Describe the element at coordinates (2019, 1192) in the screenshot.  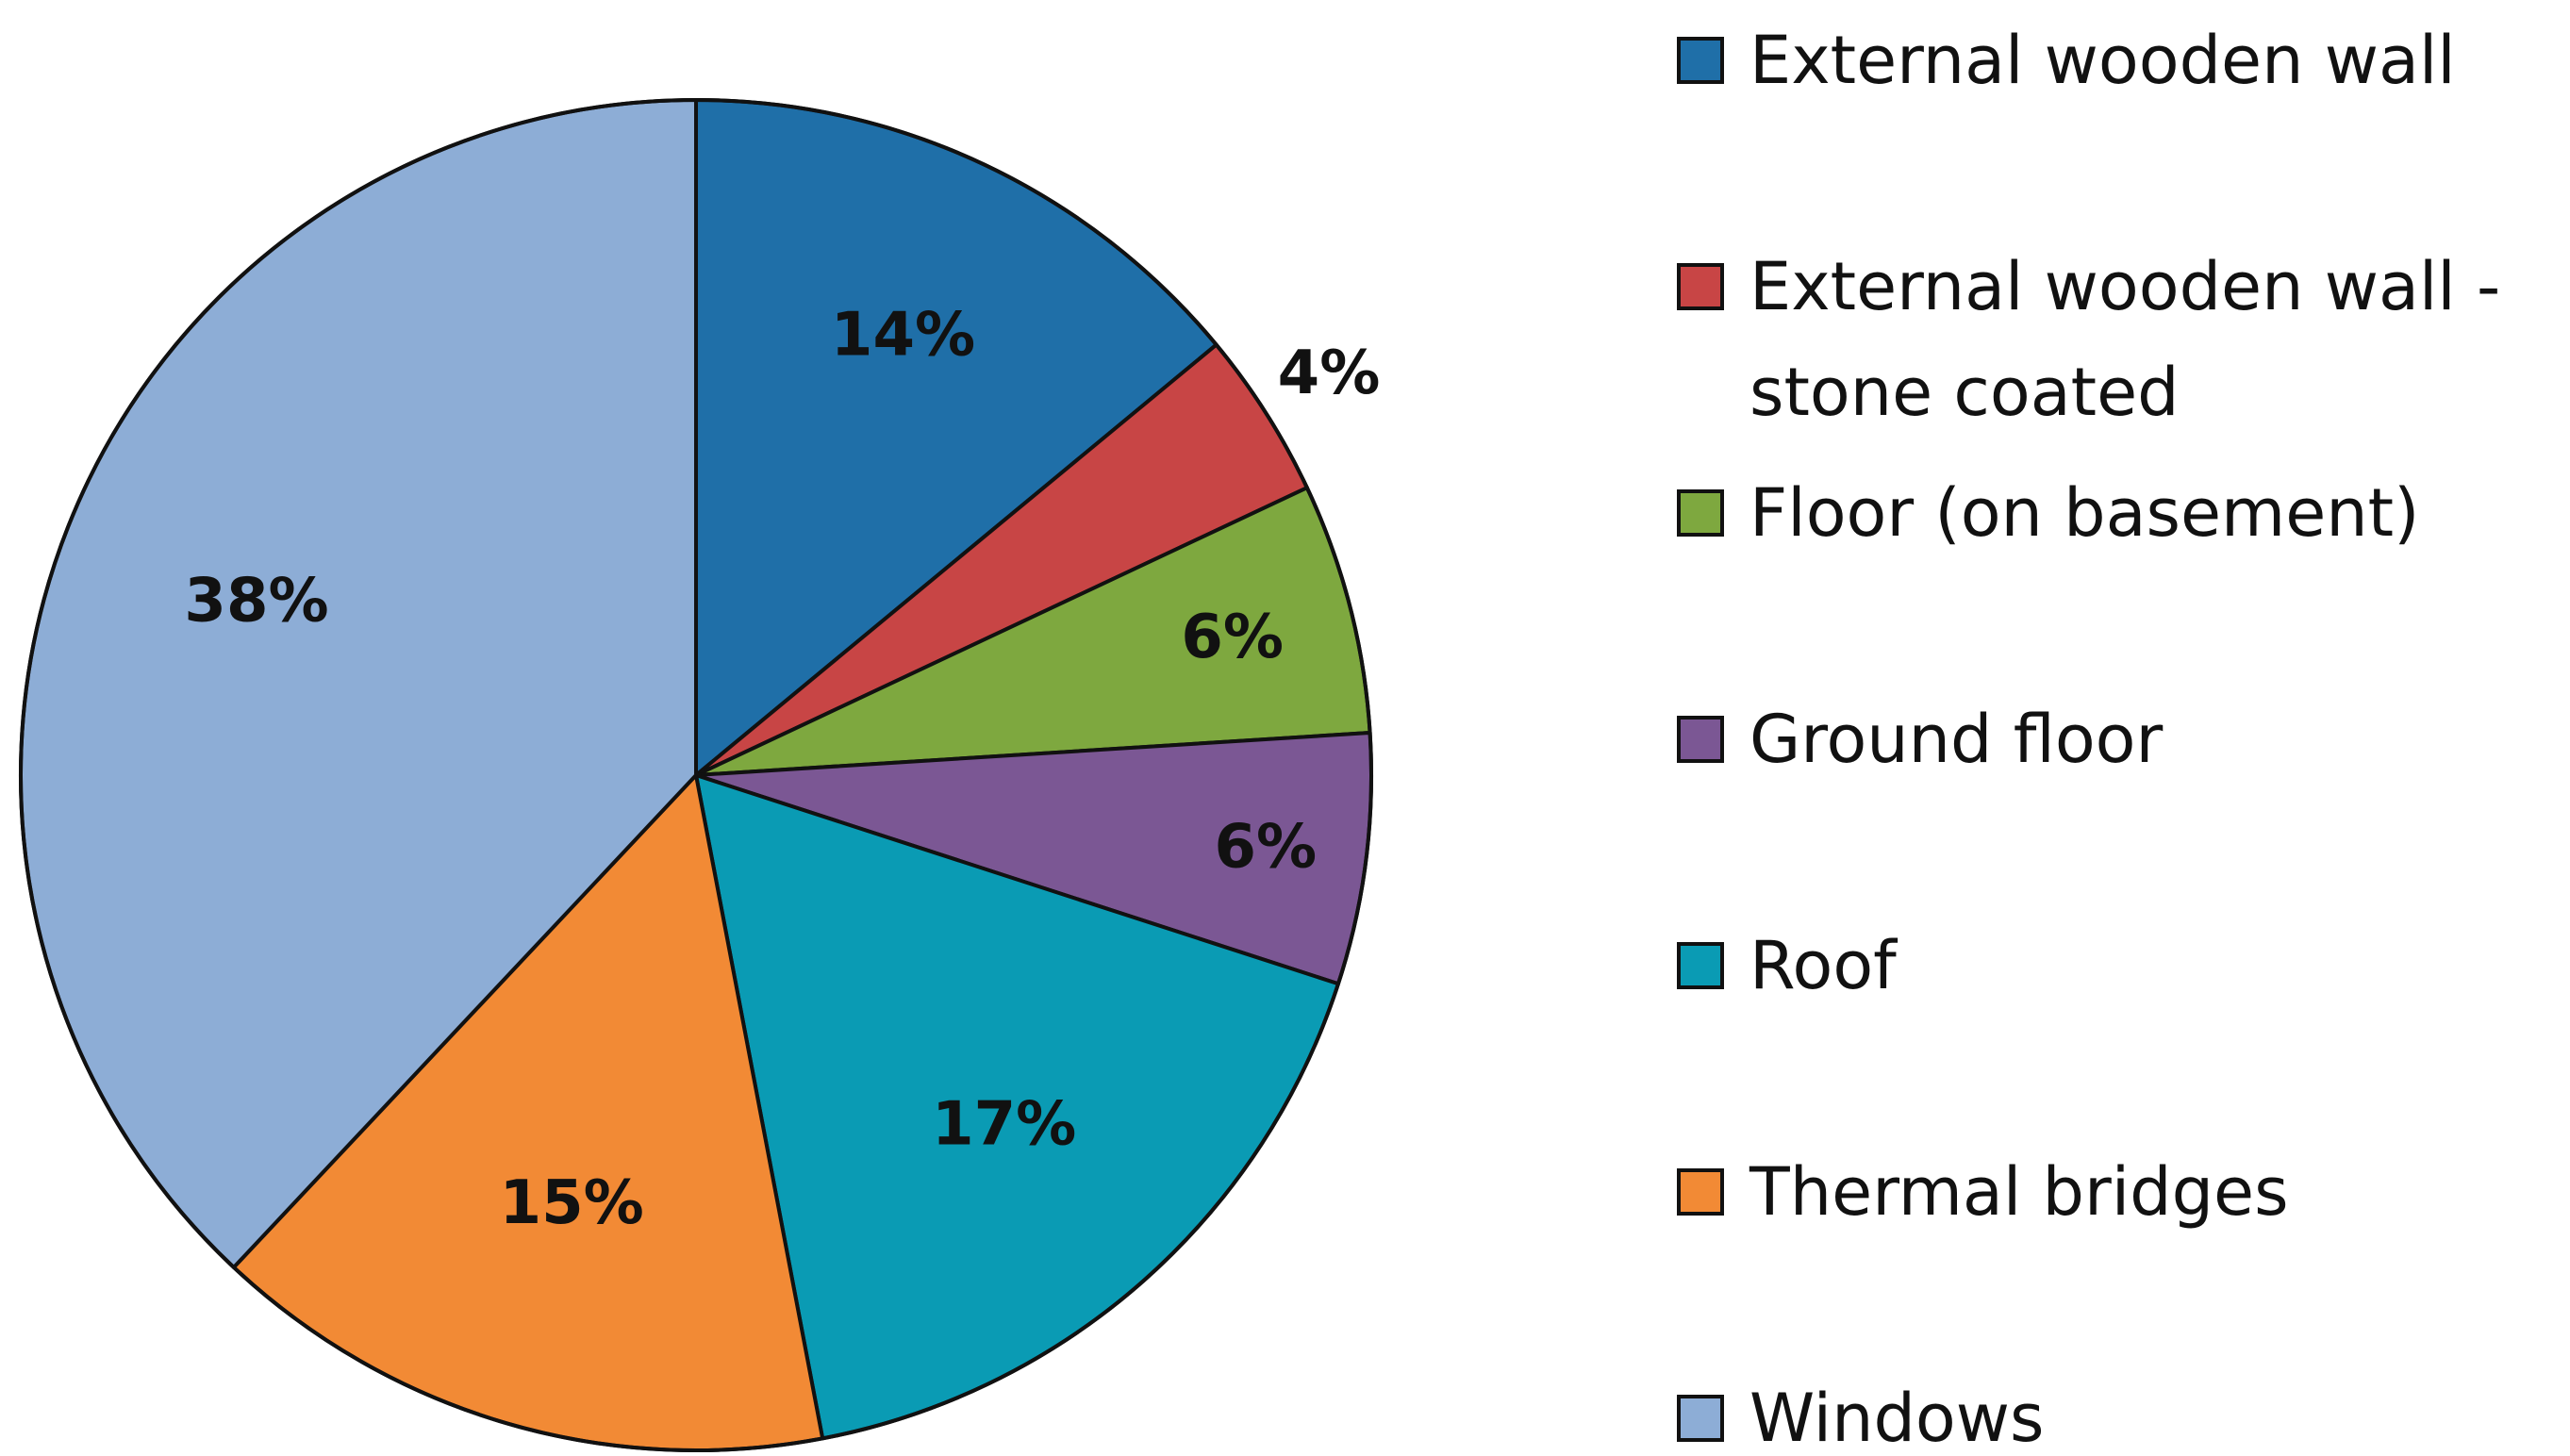
I see `legend-label: Thermal bridges` at that location.